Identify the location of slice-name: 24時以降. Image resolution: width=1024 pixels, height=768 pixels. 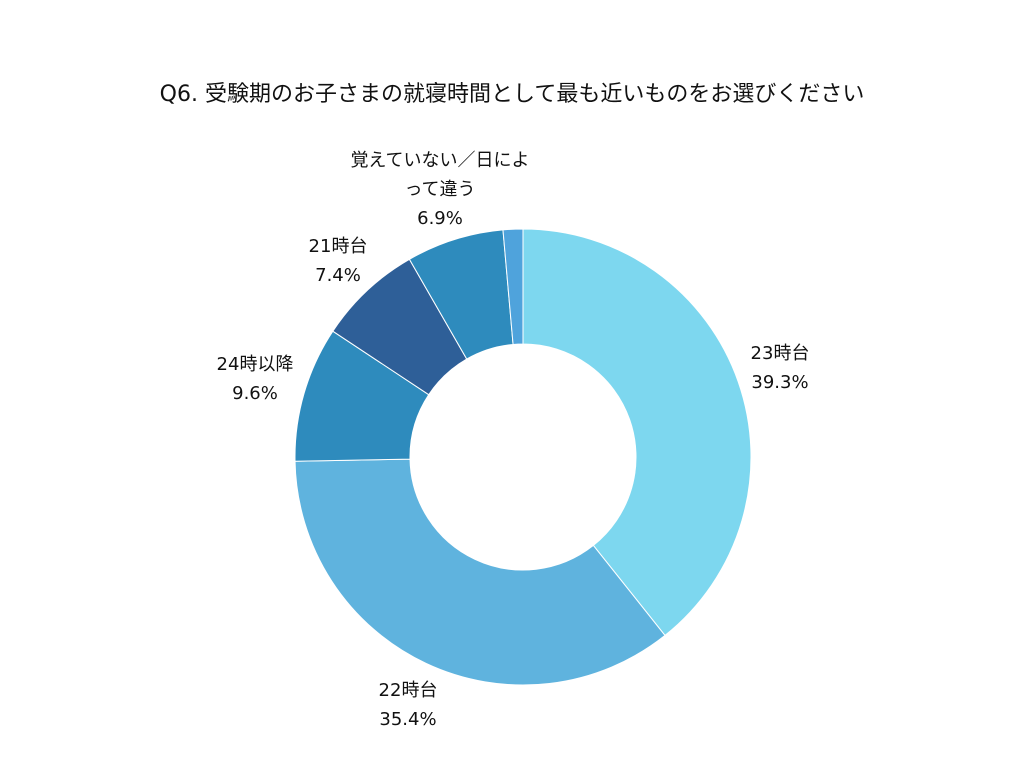
(255, 364).